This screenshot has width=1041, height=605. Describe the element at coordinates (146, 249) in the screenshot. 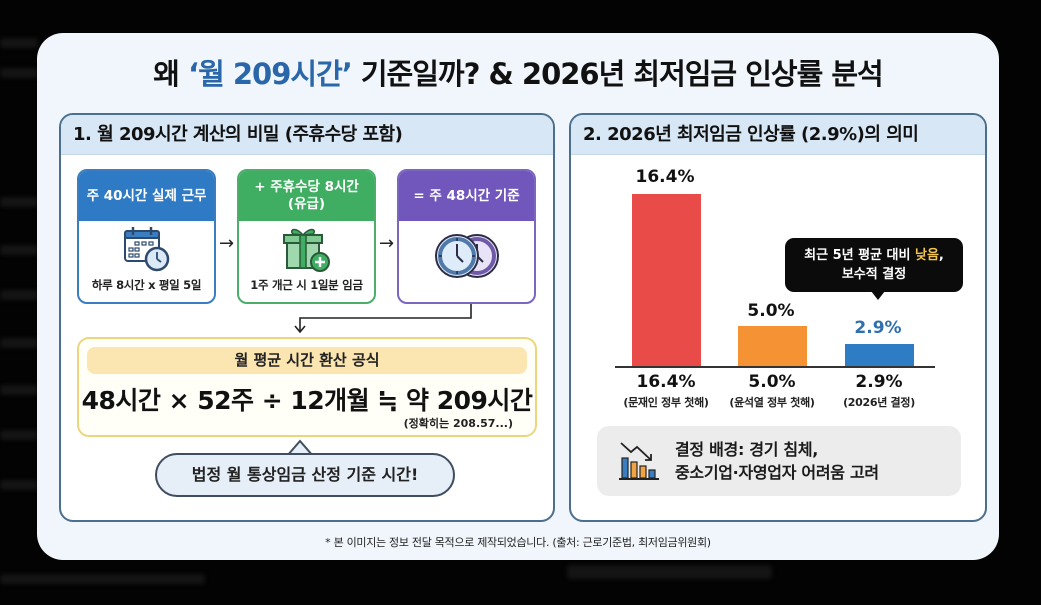

I see `calendar-clock-icon` at that location.